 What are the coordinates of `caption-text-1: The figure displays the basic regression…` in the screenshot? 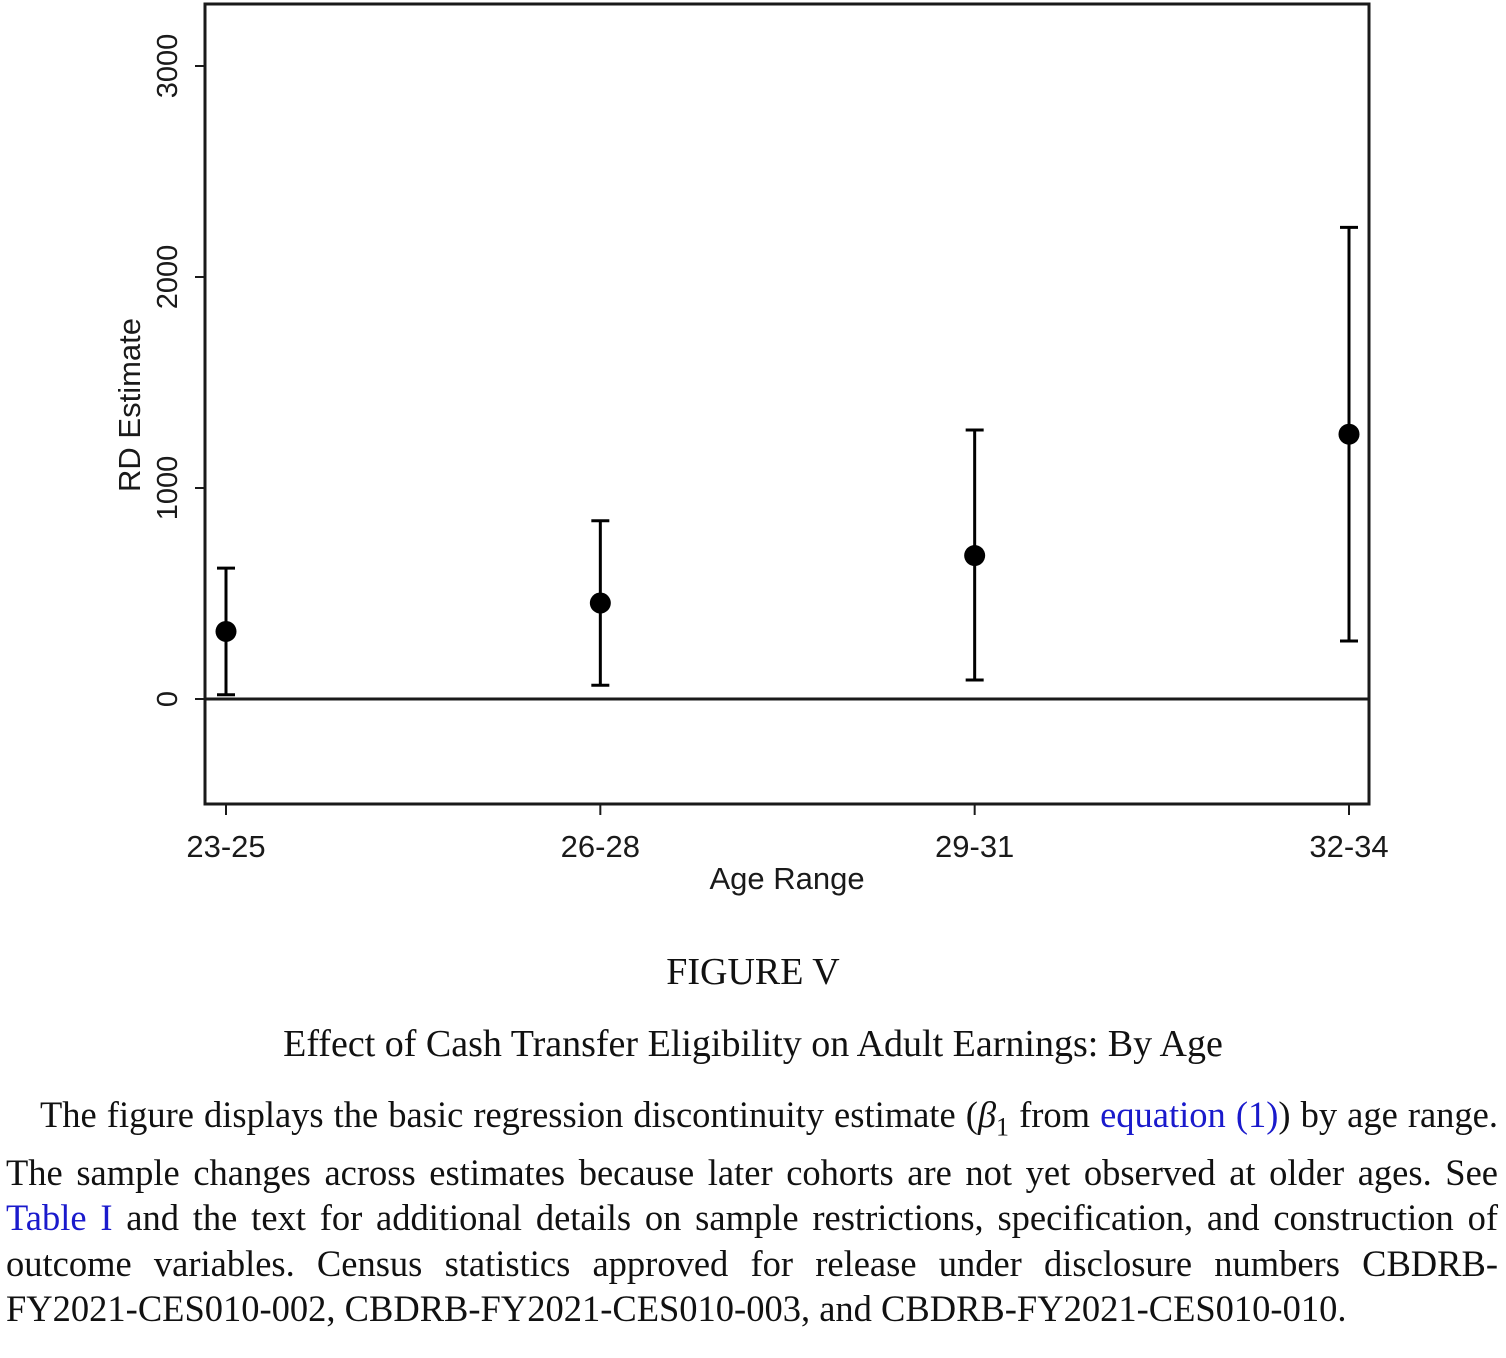 It's located at (509, 1114).